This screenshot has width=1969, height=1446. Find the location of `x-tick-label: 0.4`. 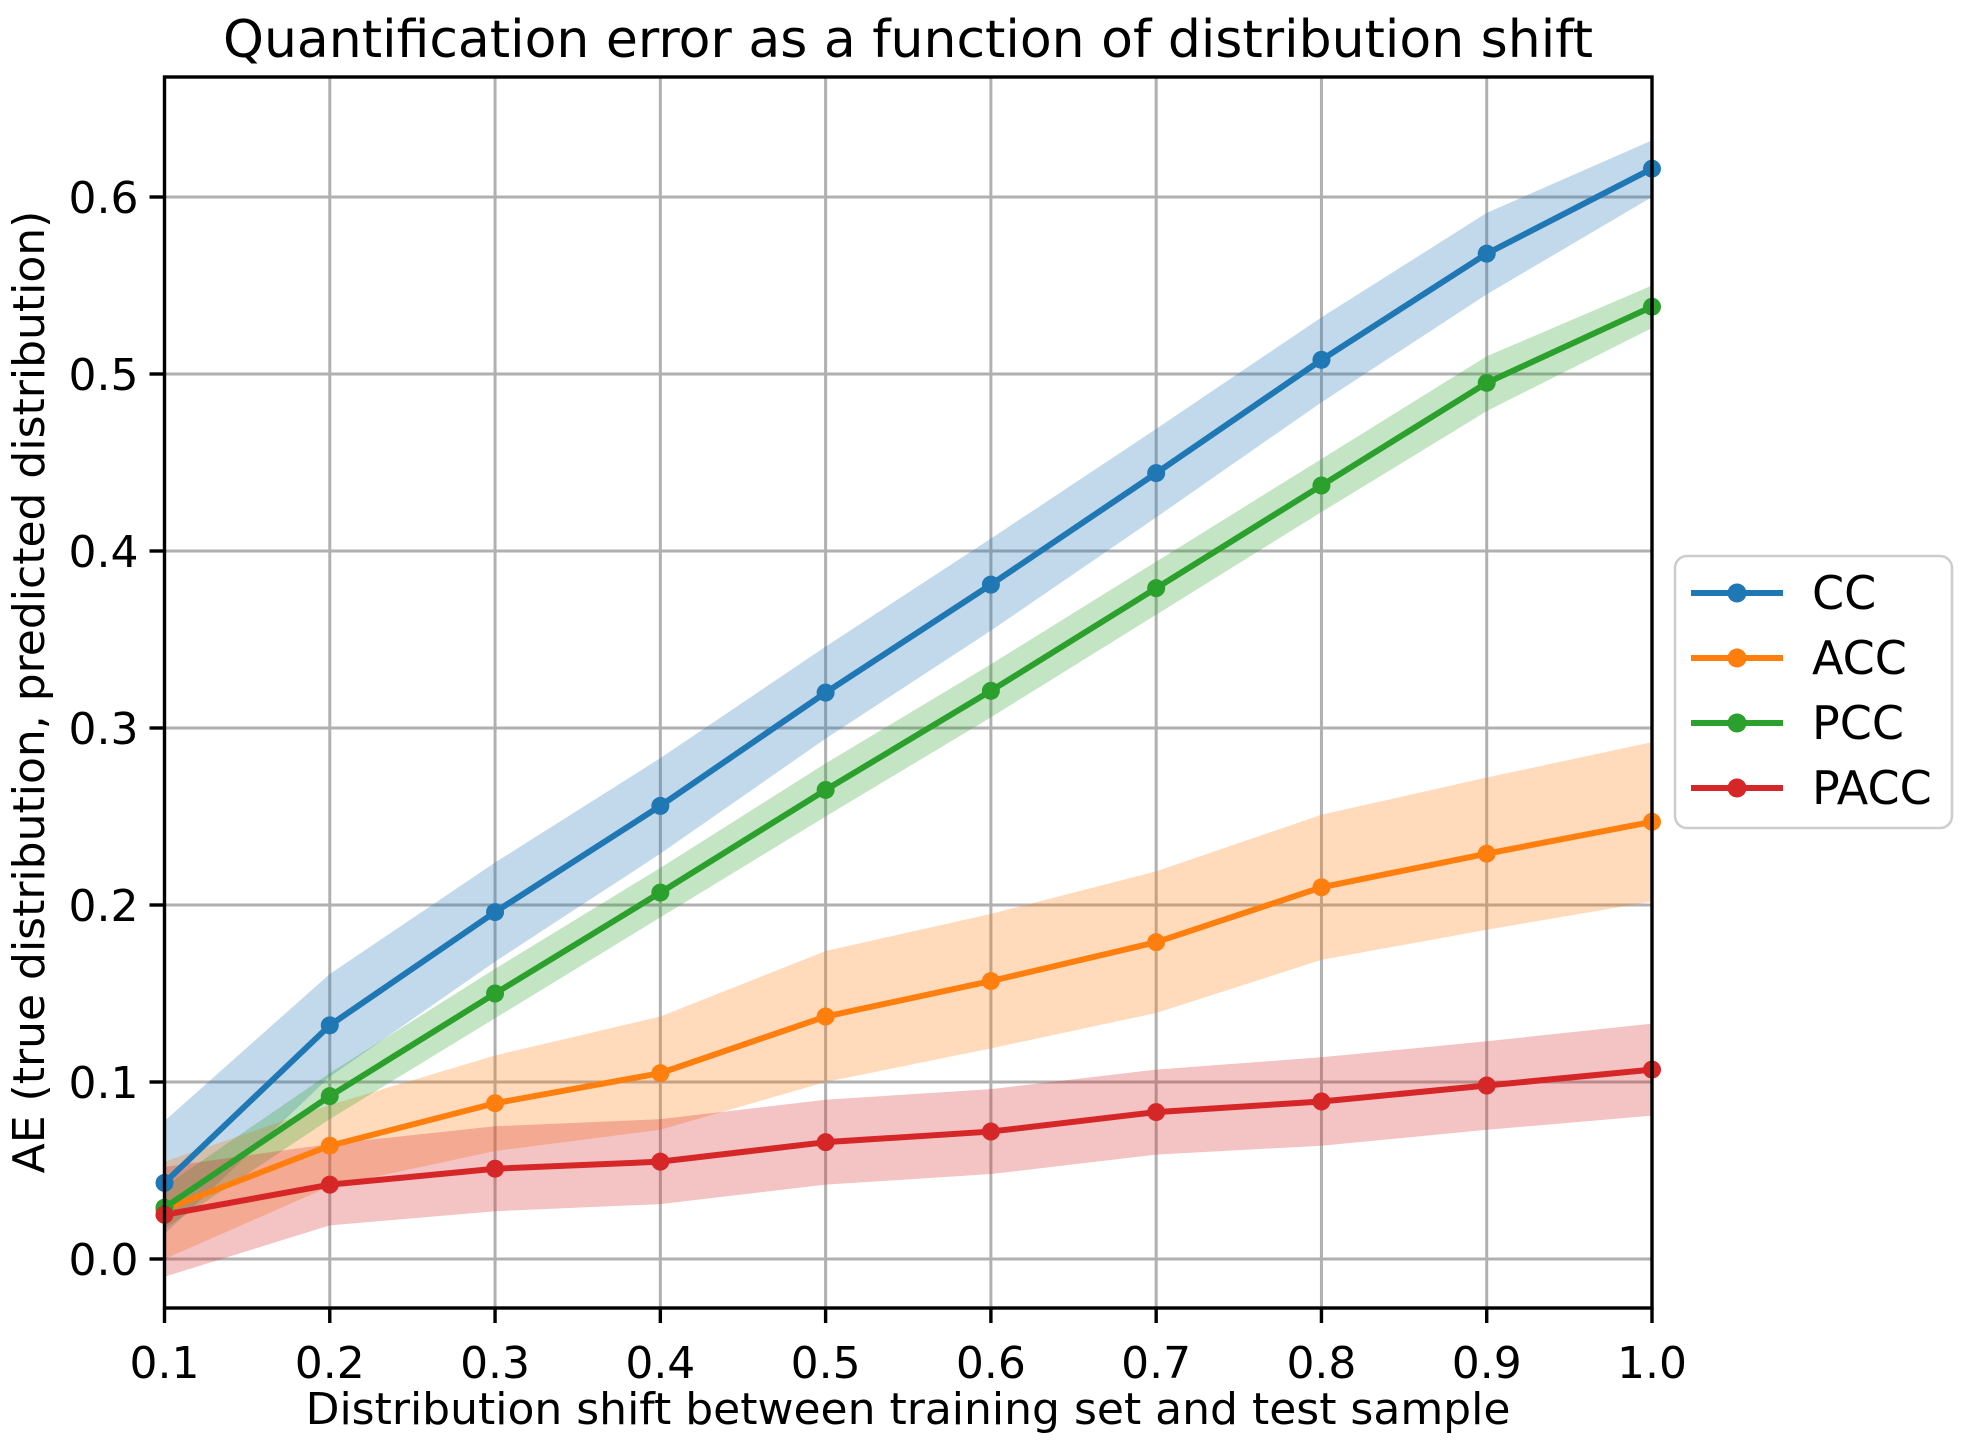

x-tick-label: 0.4 is located at coordinates (660, 1363).